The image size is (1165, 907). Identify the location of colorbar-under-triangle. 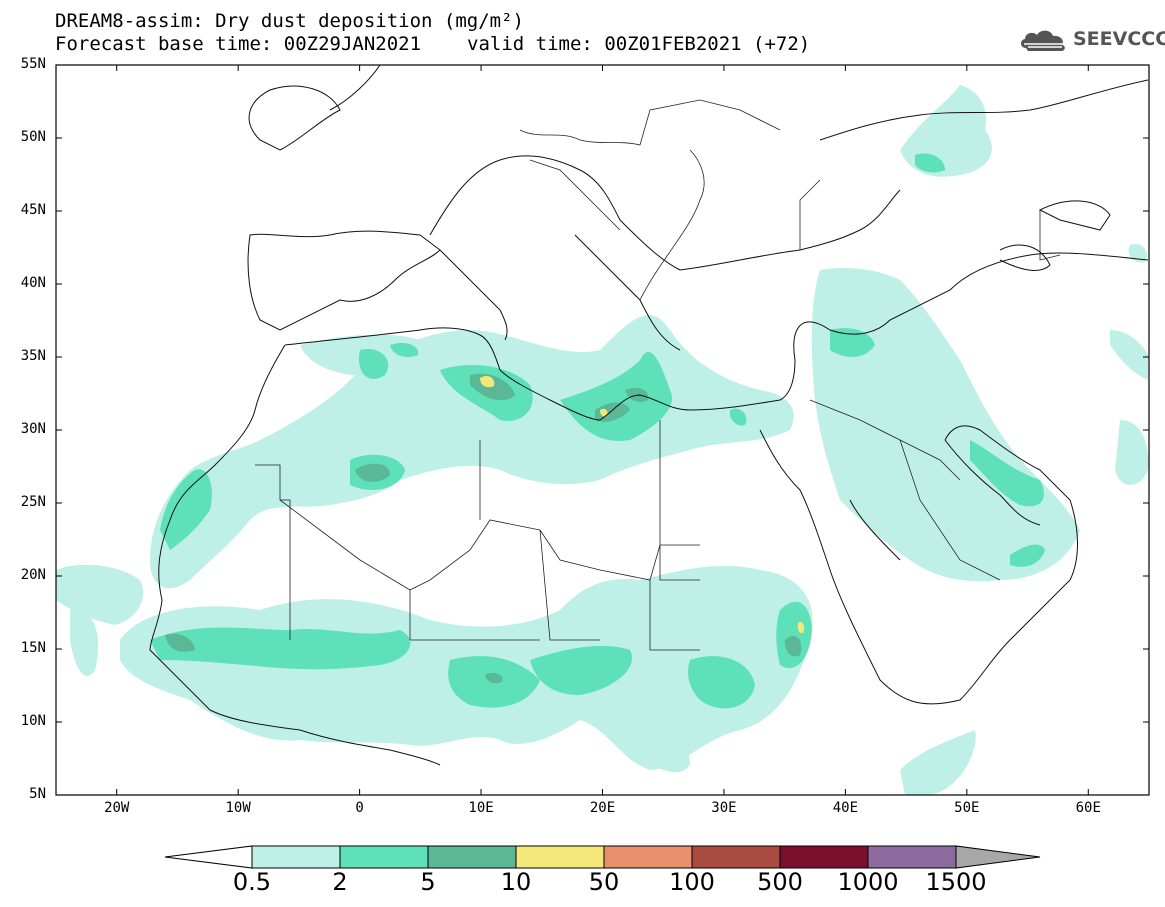
(208, 857).